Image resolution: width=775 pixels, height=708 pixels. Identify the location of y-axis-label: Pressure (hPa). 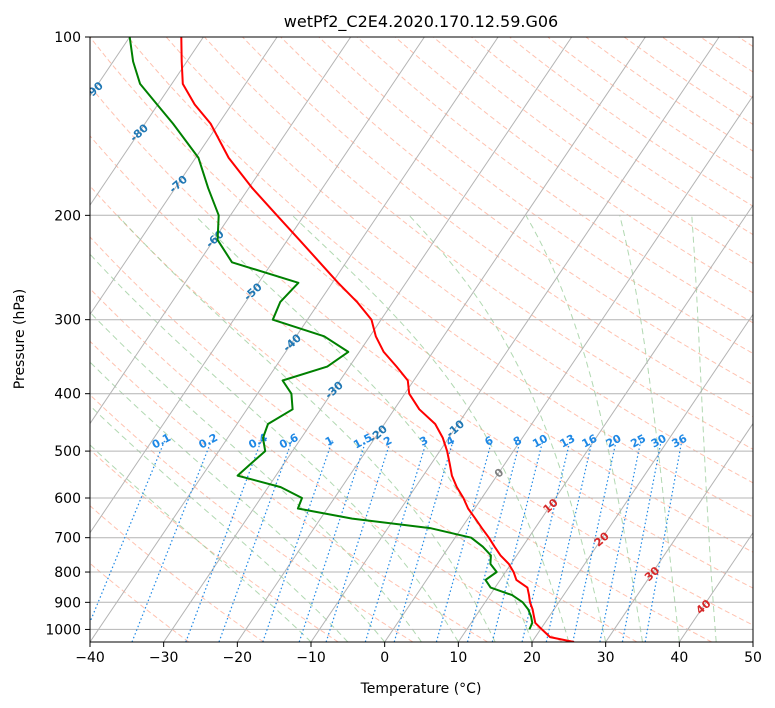
(20, 339).